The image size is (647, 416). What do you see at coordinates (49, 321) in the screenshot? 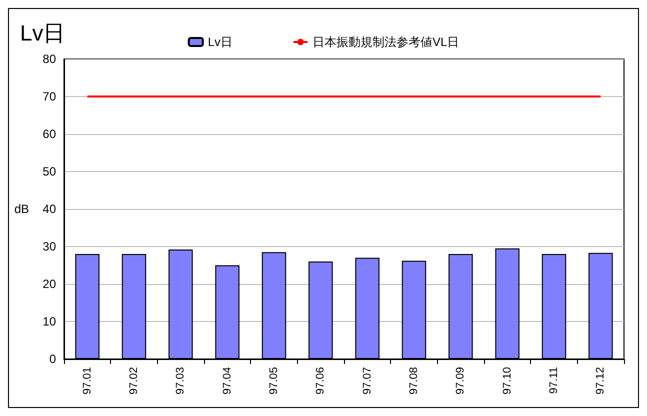
I see `y-tick-label: 10` at bounding box center [49, 321].